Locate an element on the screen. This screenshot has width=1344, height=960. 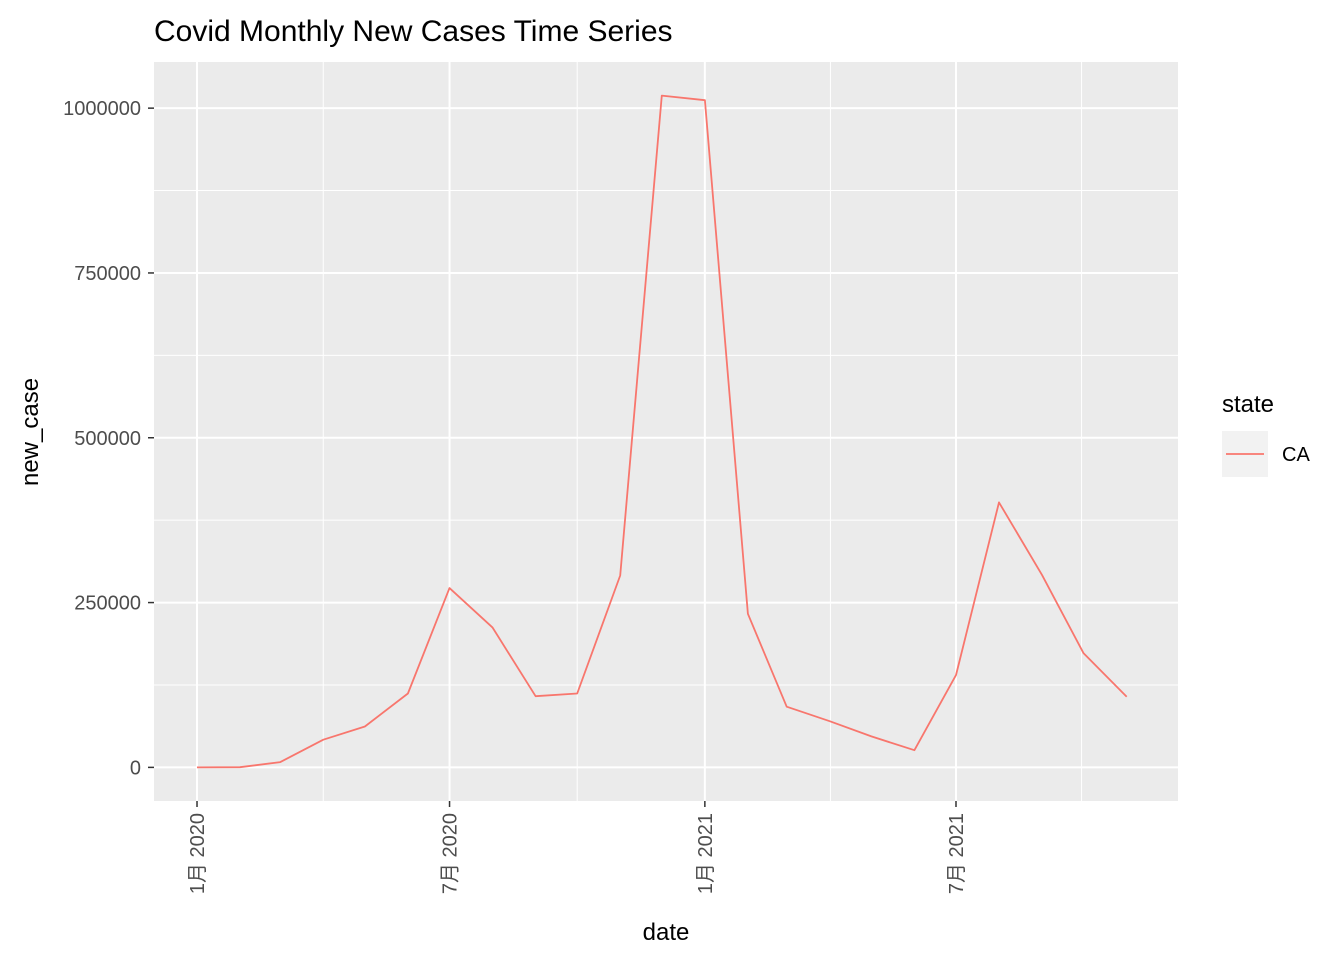
x-axis-title: date is located at coordinates (666, 932).